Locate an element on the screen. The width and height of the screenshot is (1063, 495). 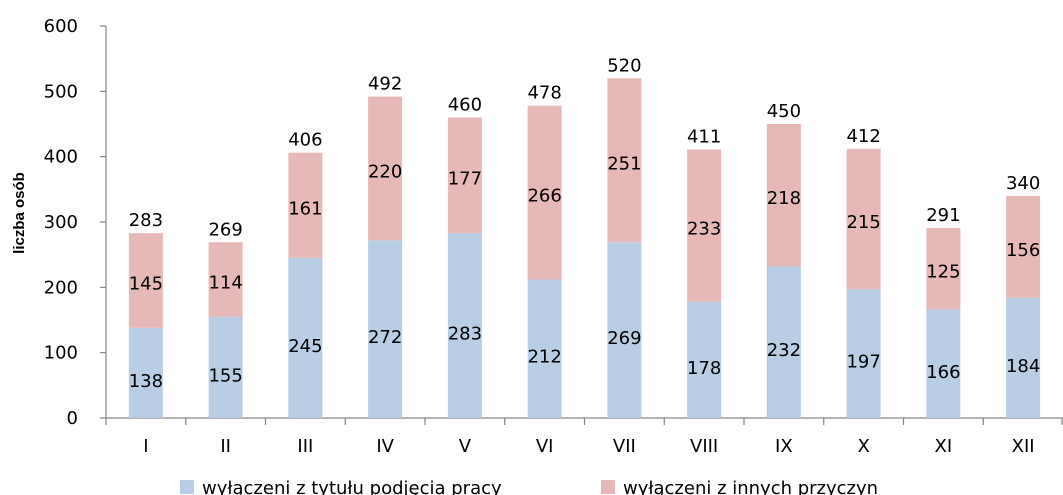
data-label: 177 is located at coordinates (465, 178).